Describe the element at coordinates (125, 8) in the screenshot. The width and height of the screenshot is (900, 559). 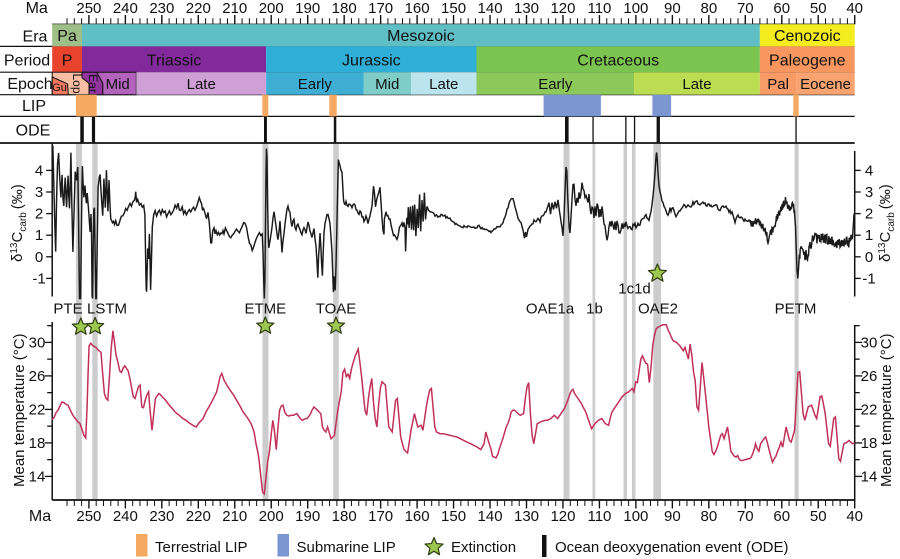
I see `svg-text: 240` at that location.